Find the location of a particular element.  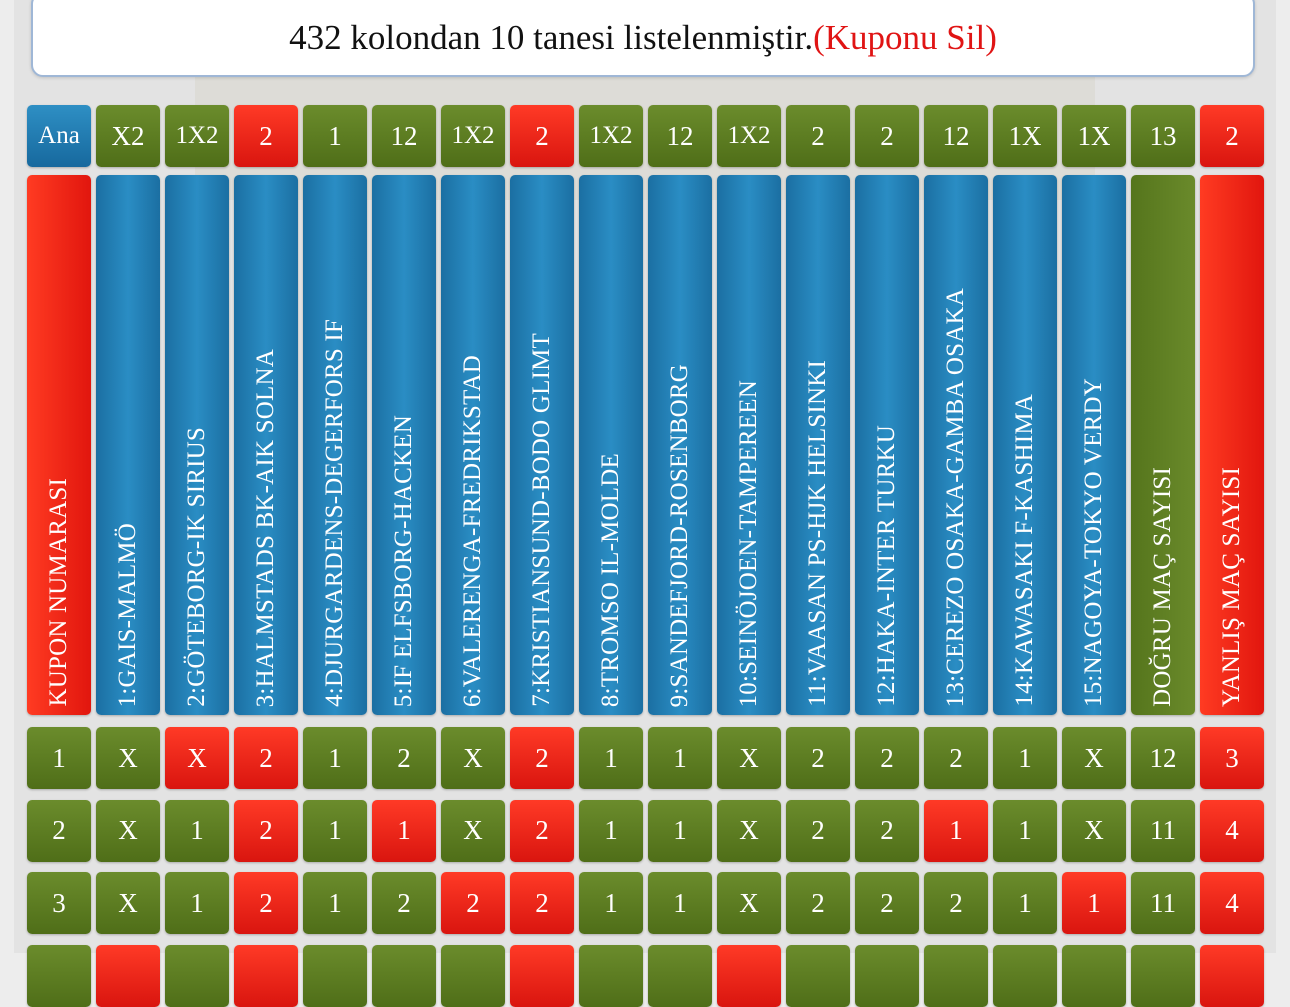

ana-button: Ana is located at coordinates (59, 136).